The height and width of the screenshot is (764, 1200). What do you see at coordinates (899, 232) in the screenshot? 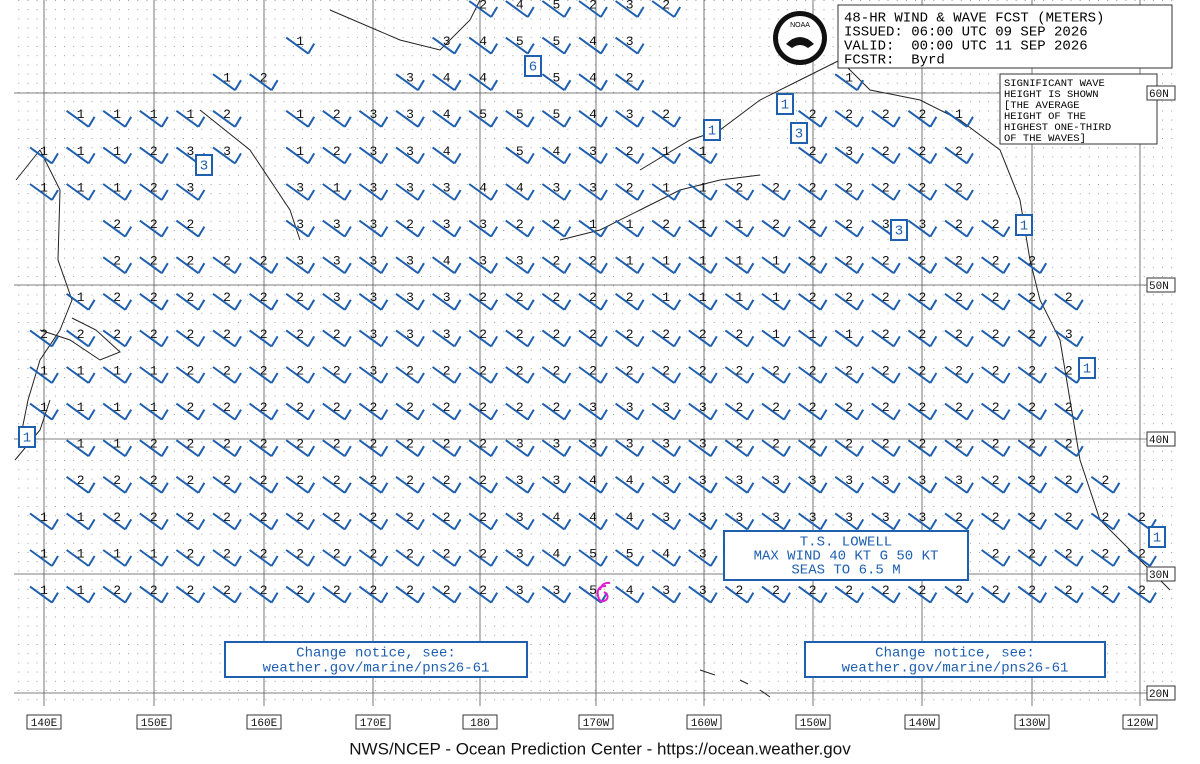
I see `boxed-height: 3` at bounding box center [899, 232].